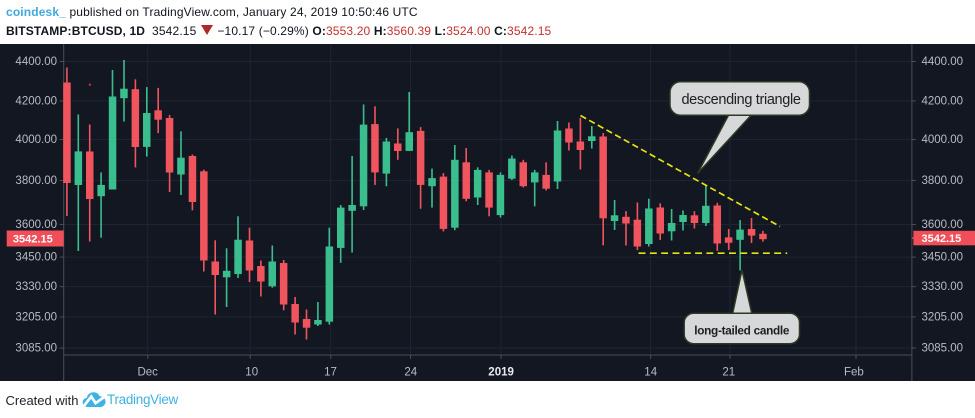  I want to click on svg-text: descending triangle, so click(740, 100).